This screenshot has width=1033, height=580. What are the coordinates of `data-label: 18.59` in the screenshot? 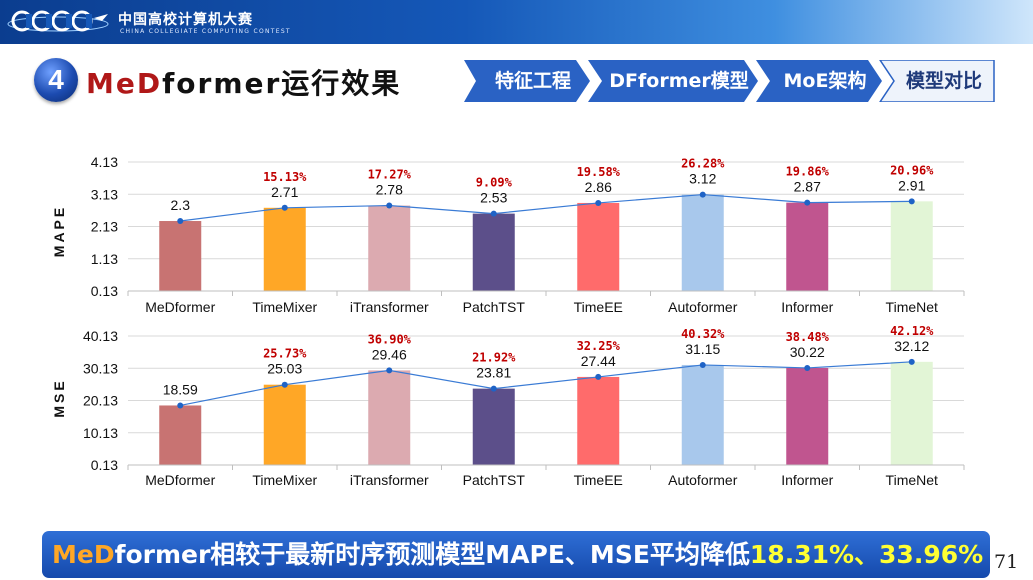 It's located at (180, 389).